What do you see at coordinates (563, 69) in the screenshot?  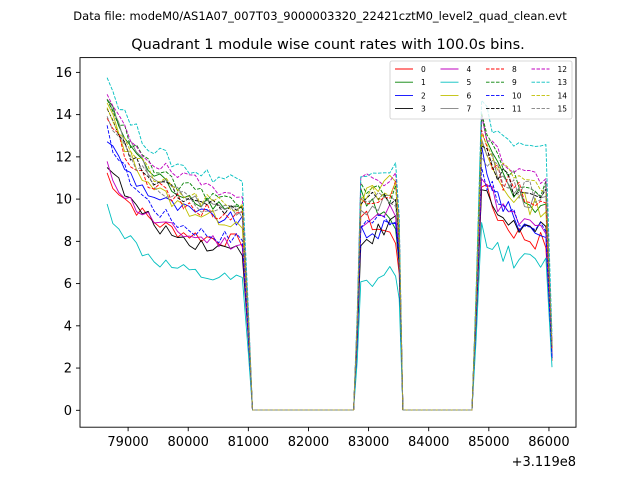 I see `legend-label-12: 12` at bounding box center [563, 69].